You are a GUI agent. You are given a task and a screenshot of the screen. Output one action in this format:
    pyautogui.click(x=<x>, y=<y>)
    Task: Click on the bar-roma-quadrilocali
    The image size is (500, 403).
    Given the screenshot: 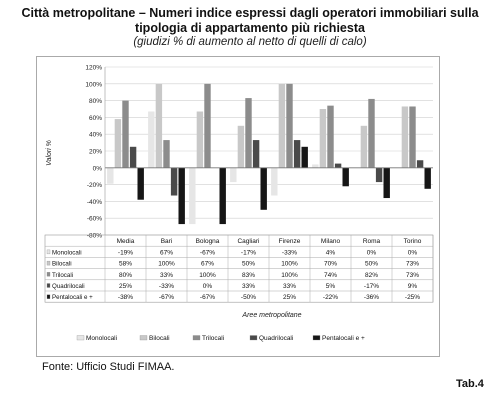 What is the action you would take?
    pyautogui.click(x=379, y=175)
    